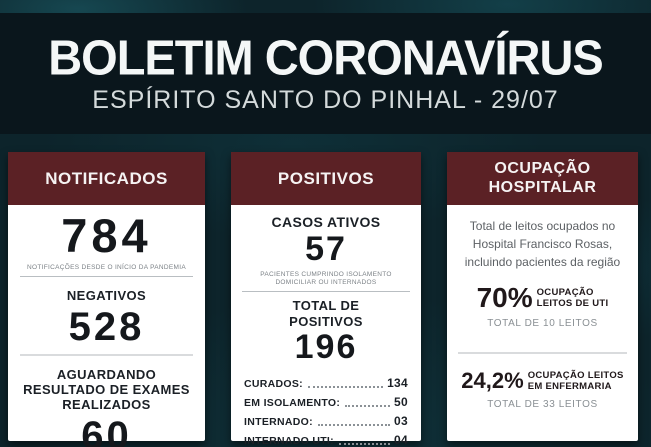  Describe the element at coordinates (326, 222) in the screenshot. I see `casos-ativos-label: CASOS ATIVOS` at that location.